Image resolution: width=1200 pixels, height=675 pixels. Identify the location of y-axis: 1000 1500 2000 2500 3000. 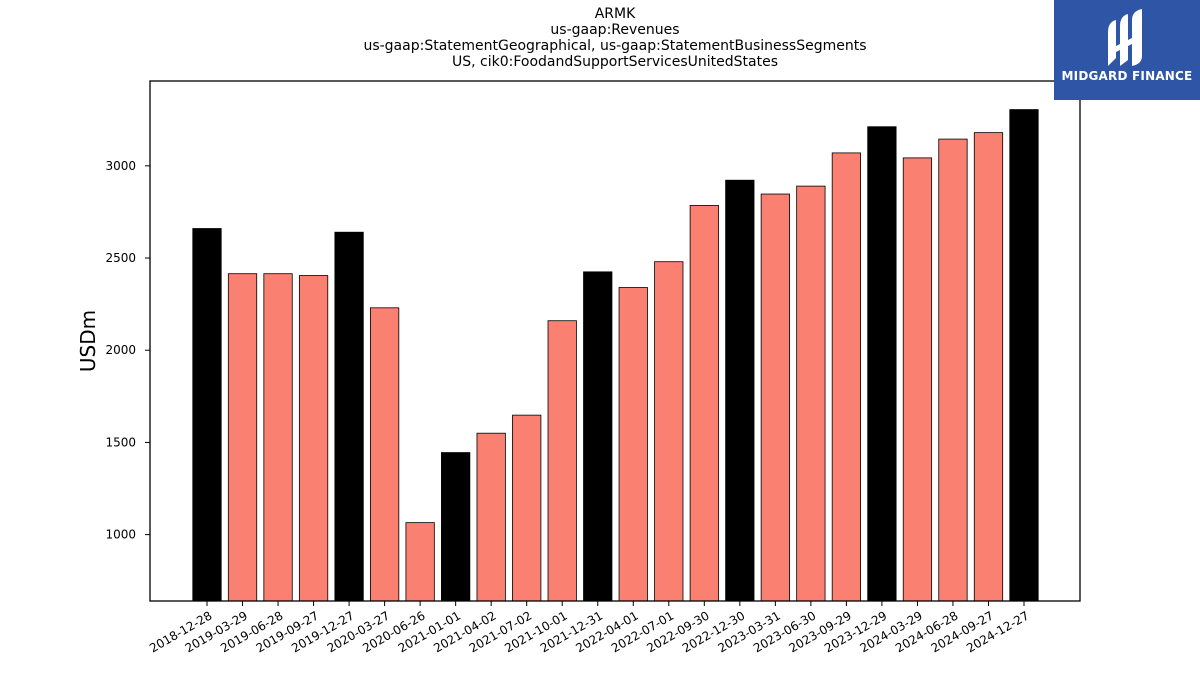
(127, 350).